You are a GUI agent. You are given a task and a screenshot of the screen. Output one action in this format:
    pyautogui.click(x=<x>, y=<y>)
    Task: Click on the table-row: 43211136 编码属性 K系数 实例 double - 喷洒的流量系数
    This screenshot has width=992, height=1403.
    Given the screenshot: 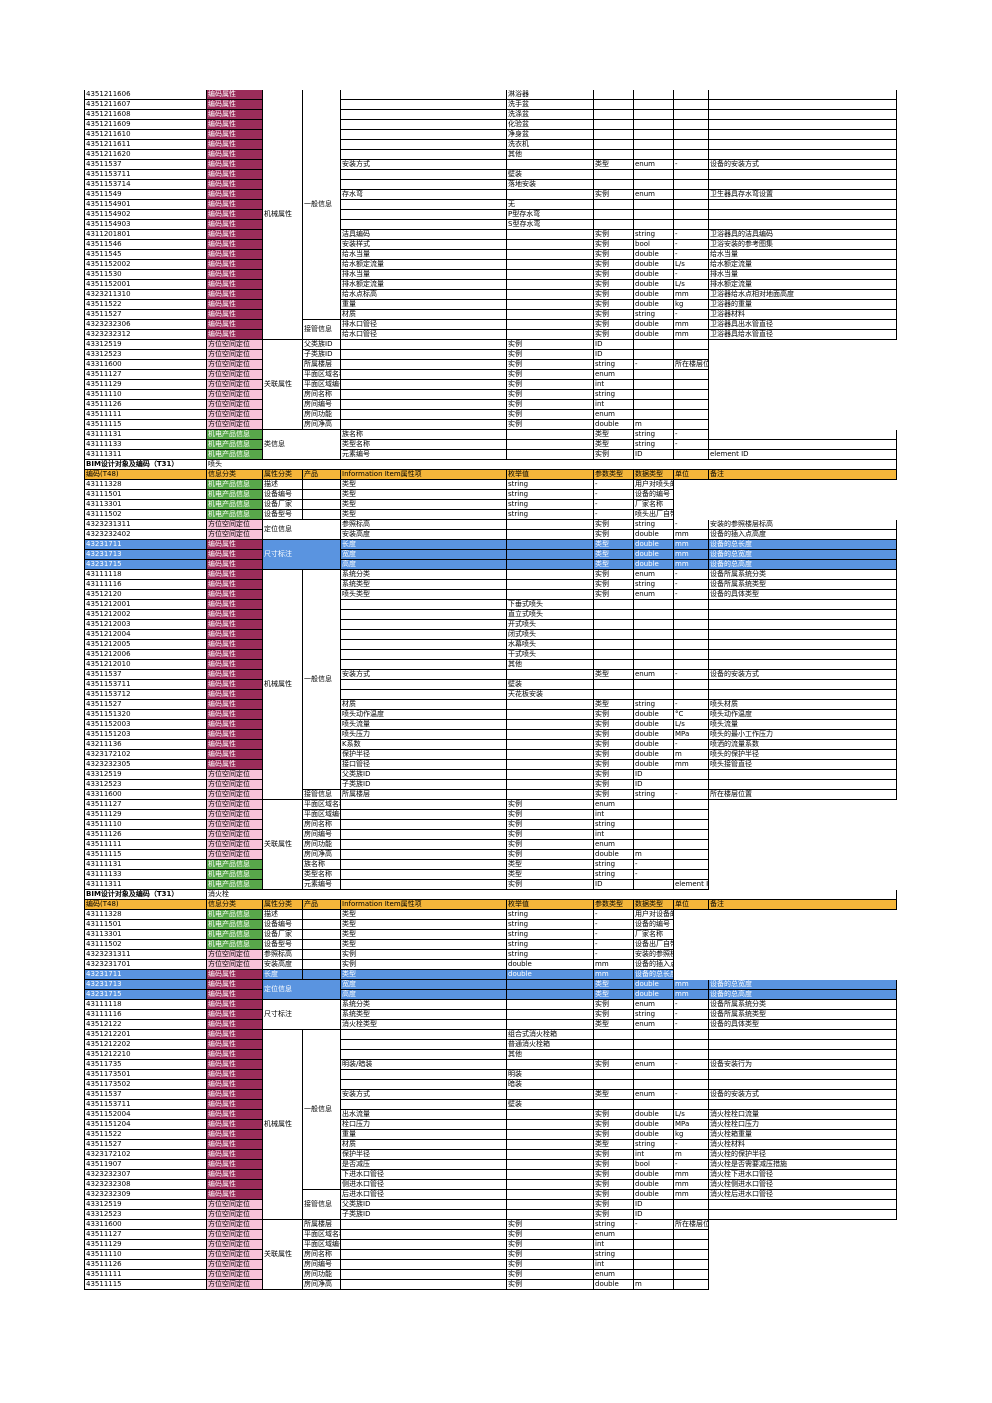 What is the action you would take?
    pyautogui.click(x=490, y=744)
    